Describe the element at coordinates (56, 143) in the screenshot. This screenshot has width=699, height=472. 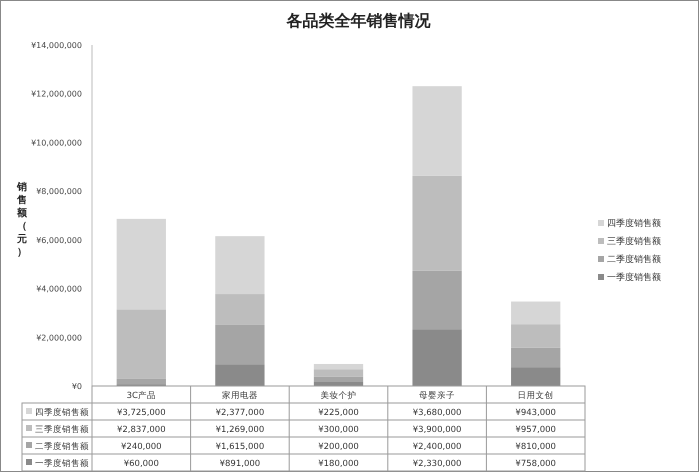
I see `y-tick-label: ¥10,000,000` at that location.